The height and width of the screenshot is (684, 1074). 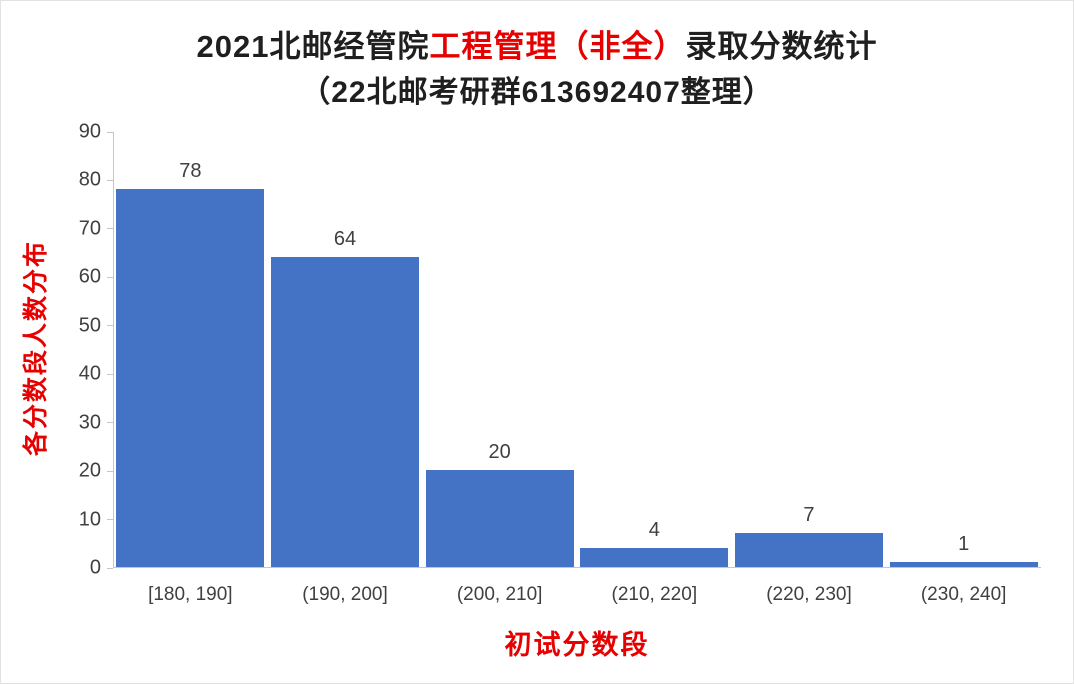 What do you see at coordinates (809, 515) in the screenshot?
I see `bar-value-label: 7` at bounding box center [809, 515].